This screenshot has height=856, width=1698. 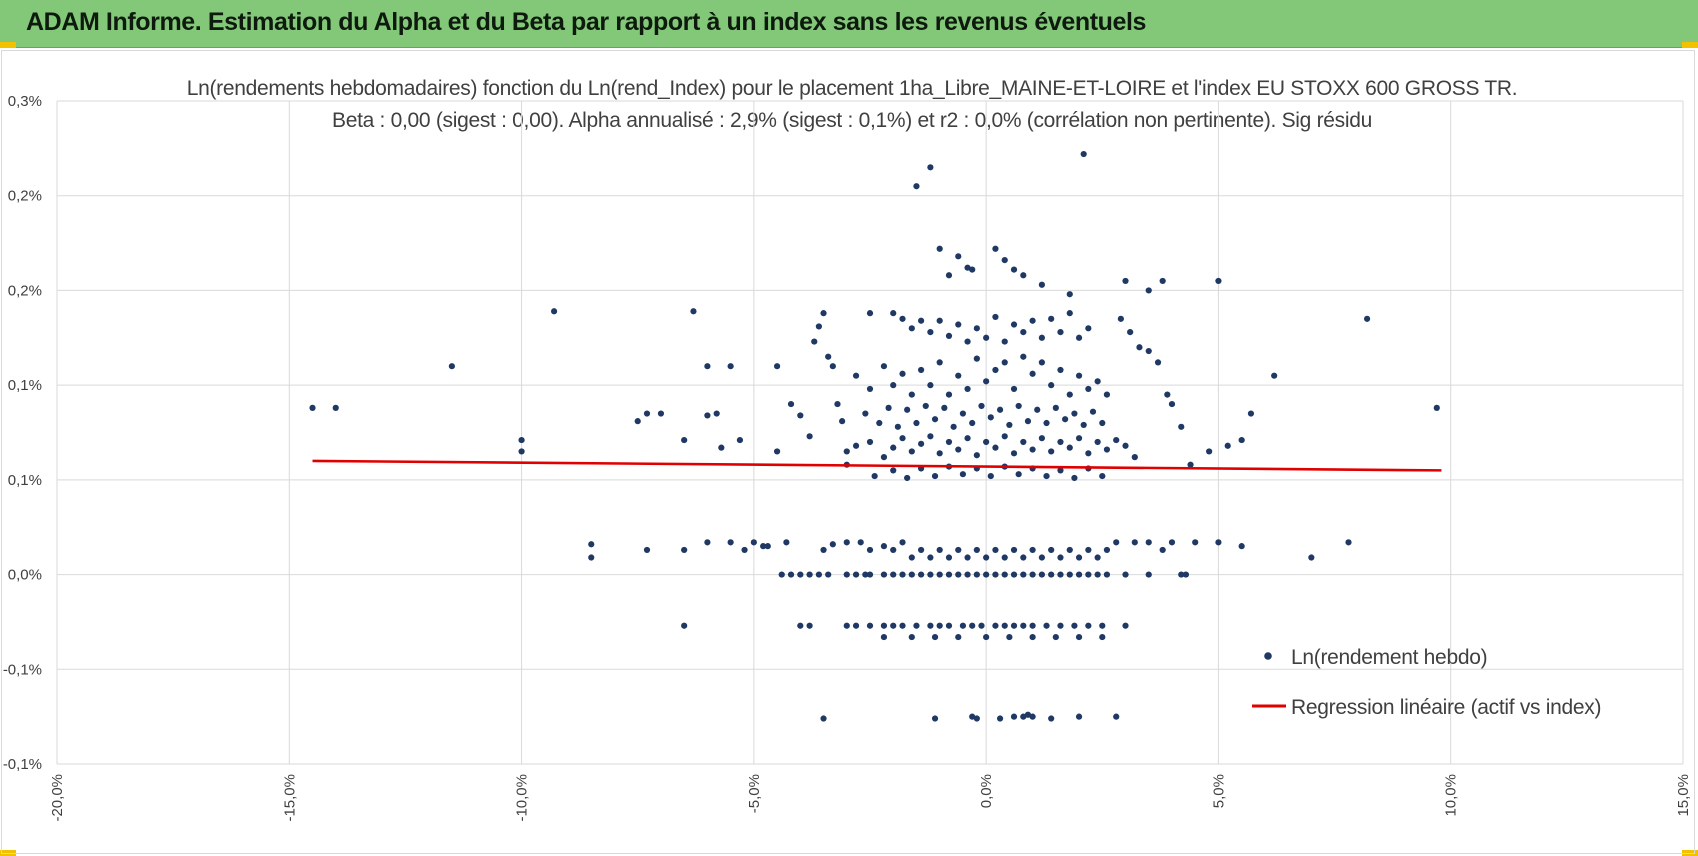 I want to click on x-tick-label: -20,0%, so click(x=57, y=798).